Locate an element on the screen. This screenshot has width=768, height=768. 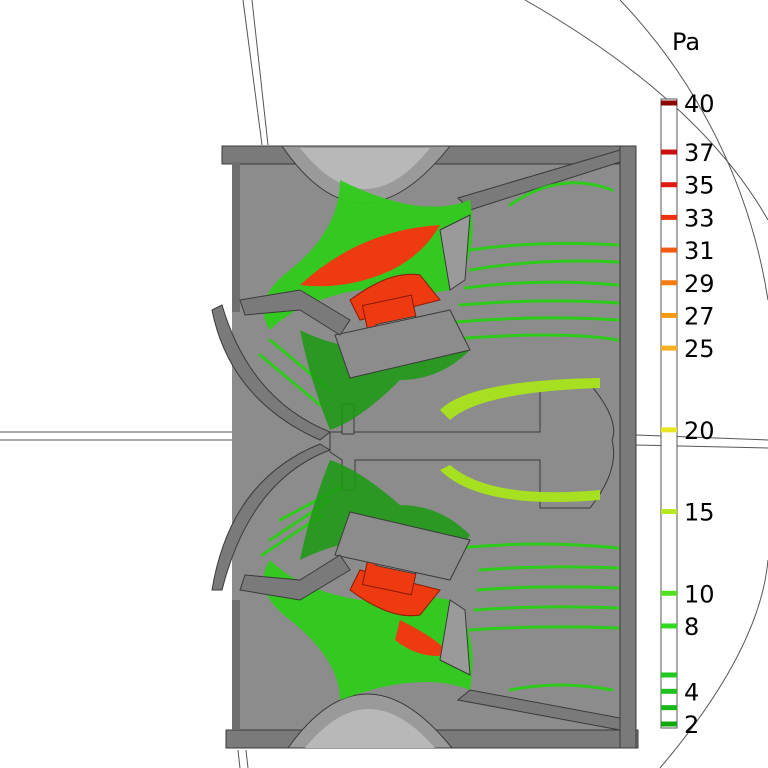
iso-surface-green is located at coordinates (368, 630).